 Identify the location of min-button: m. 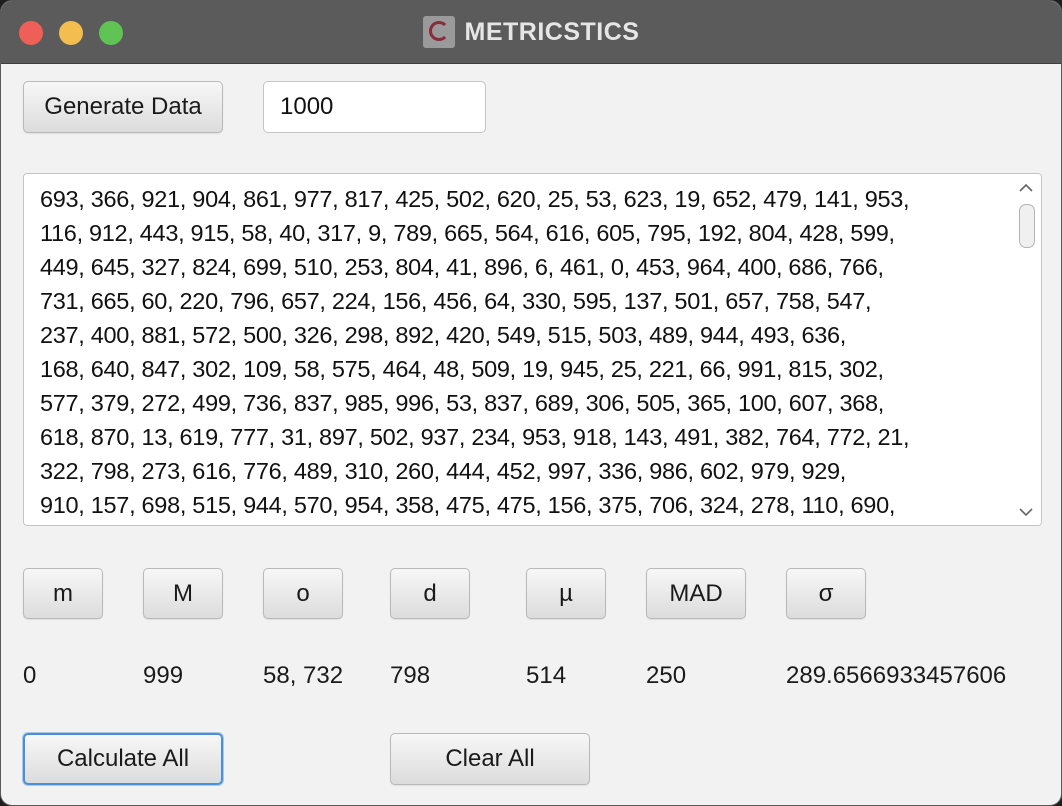
(63, 593).